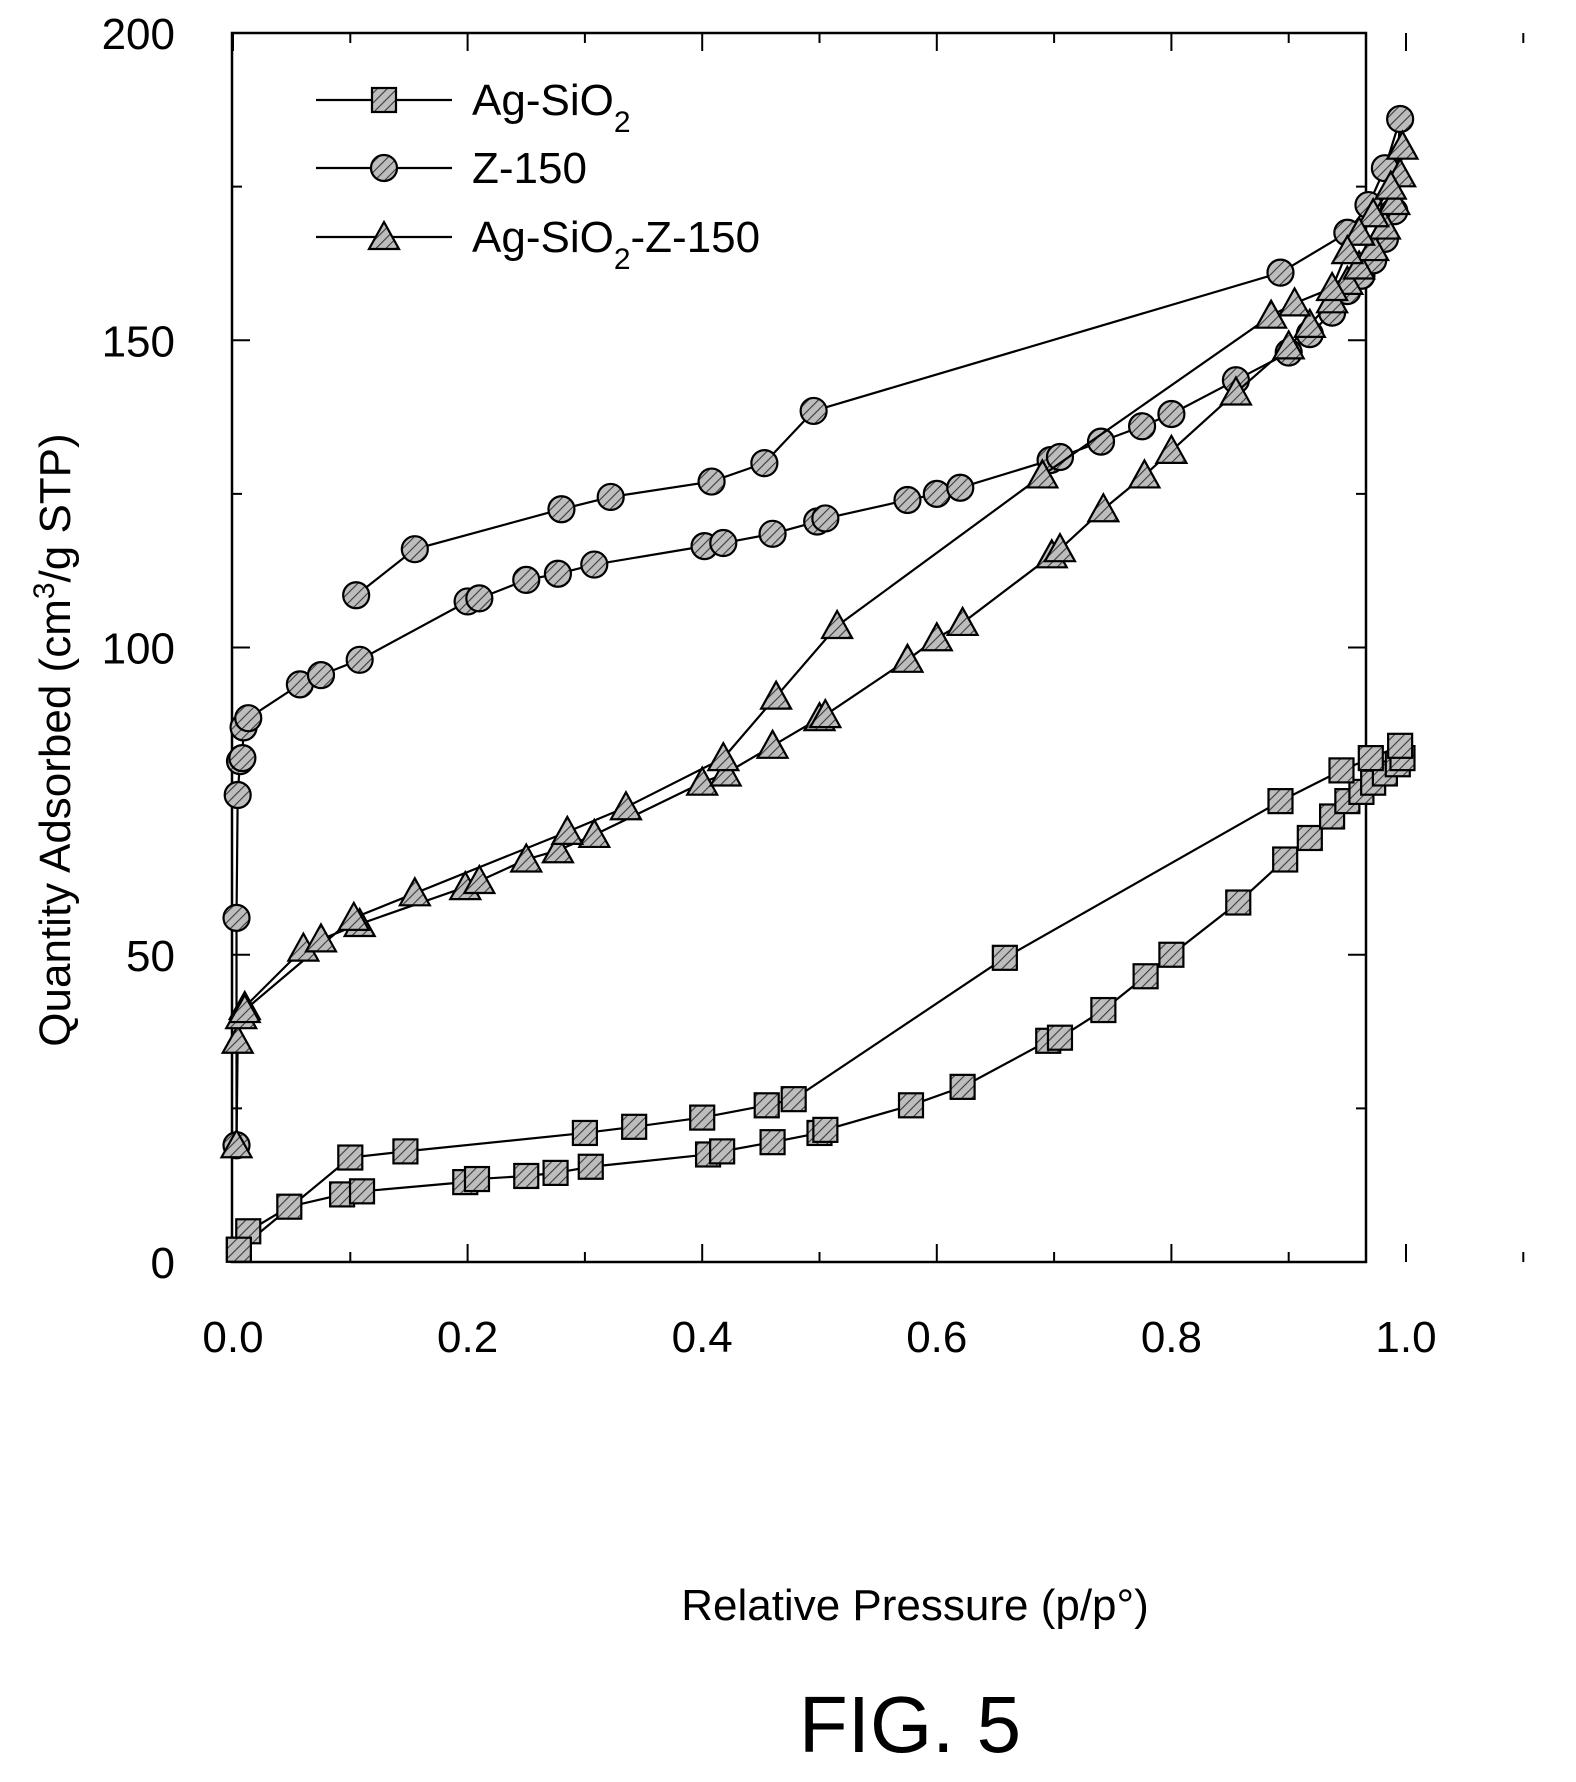  I want to click on y-axis-label-superscript: 3, so click(44, 590).